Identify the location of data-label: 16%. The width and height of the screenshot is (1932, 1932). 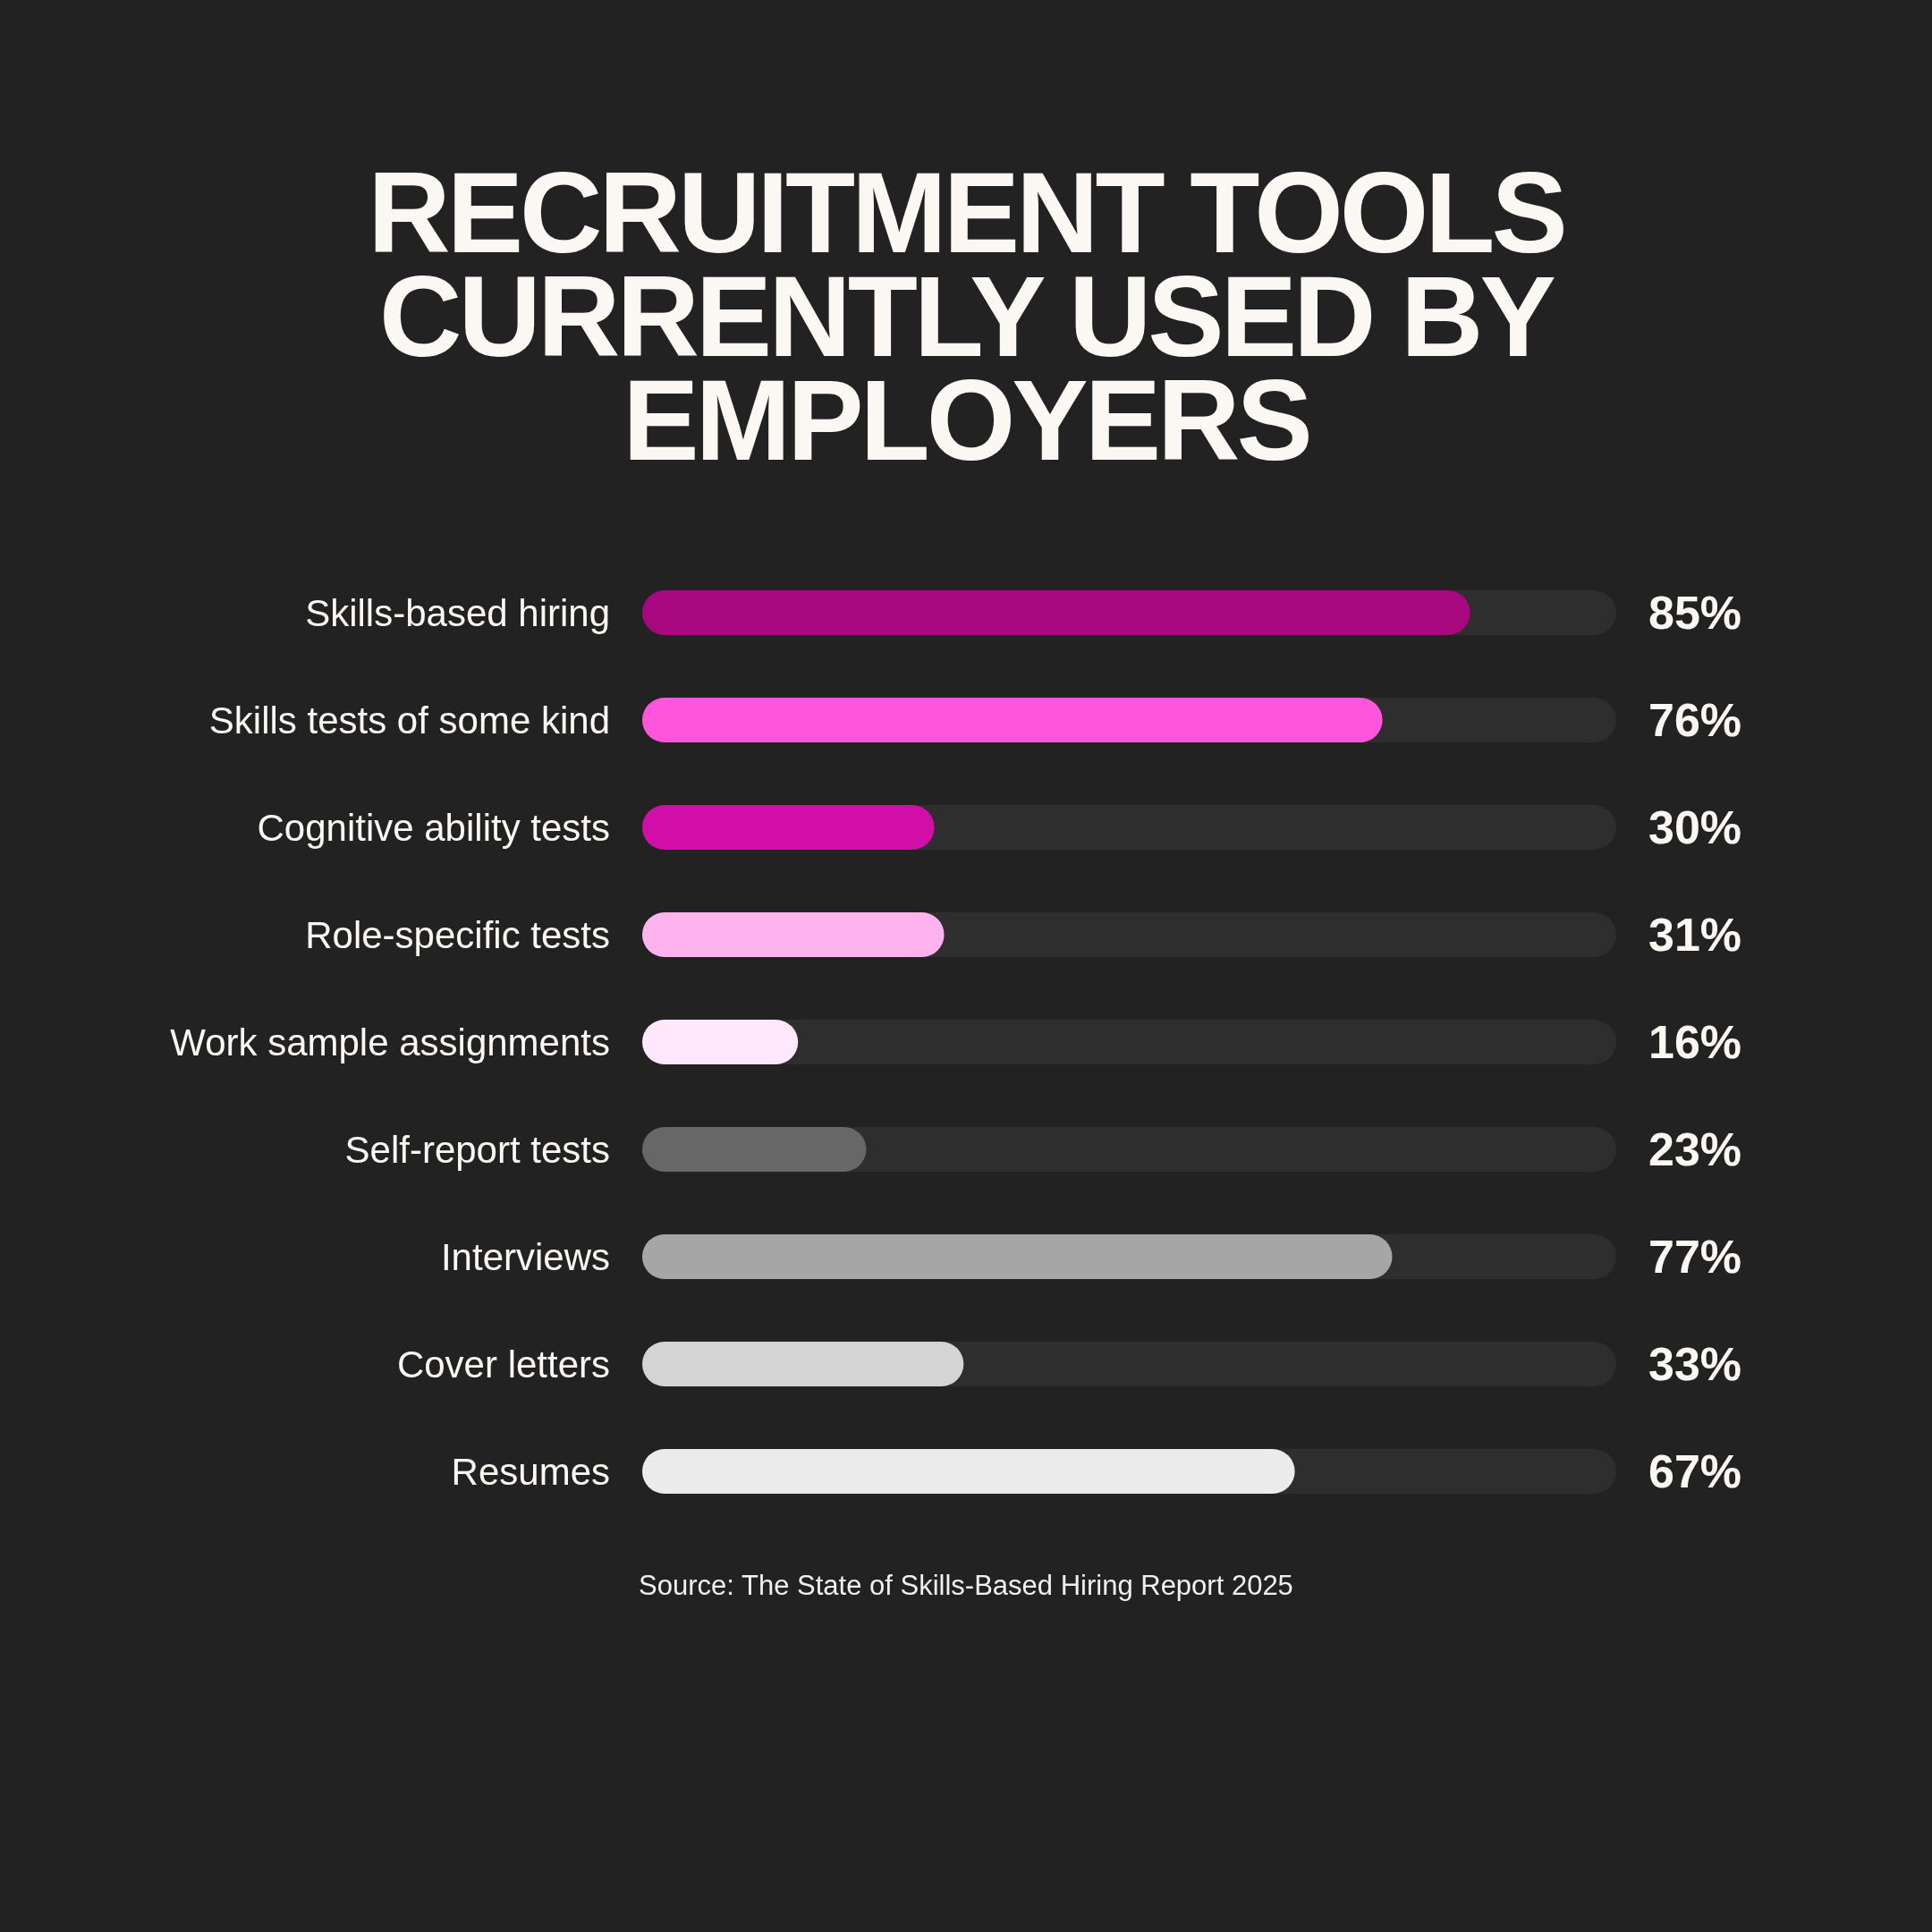
(1695, 1042).